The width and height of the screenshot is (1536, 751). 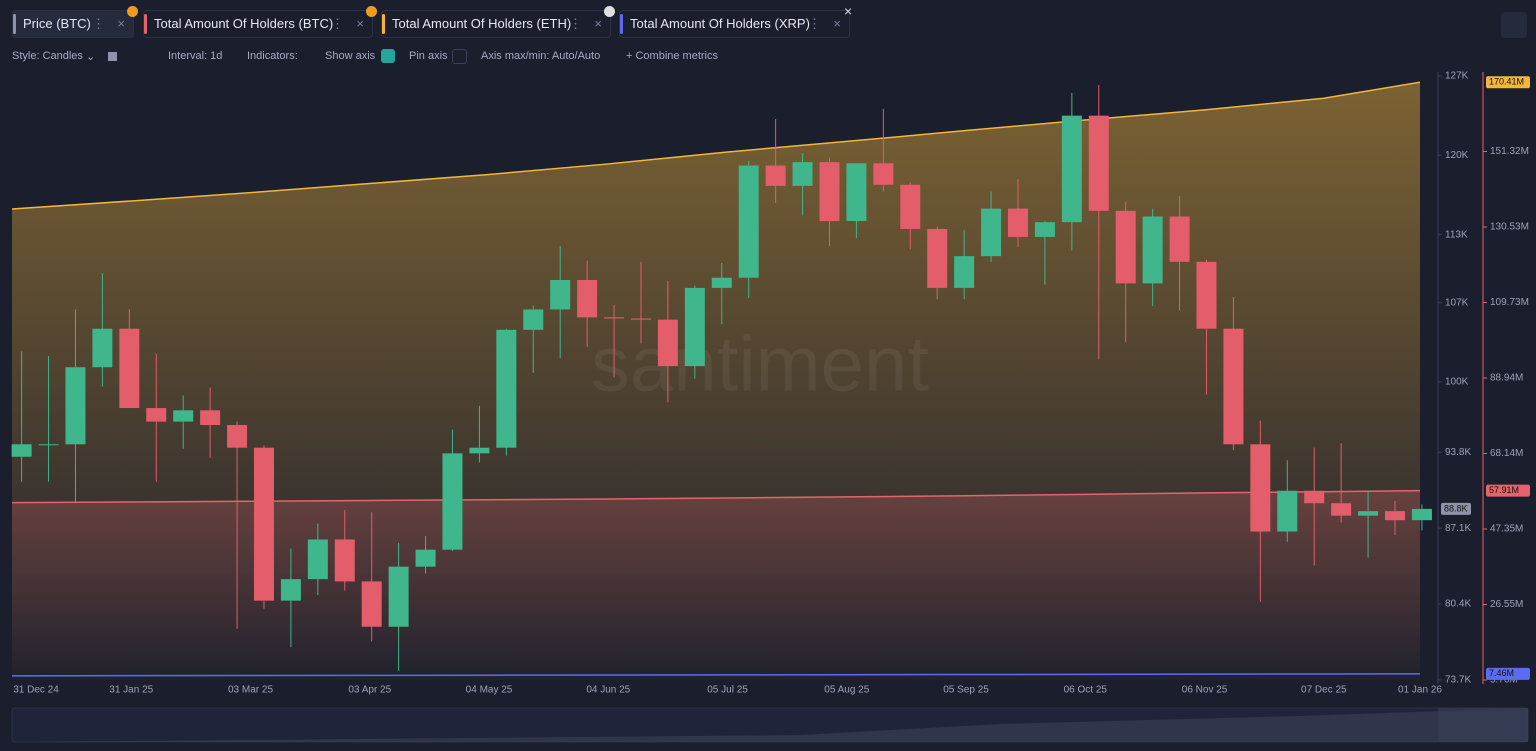 I want to click on y2-tick-label: 26.55M, so click(x=1506, y=604).